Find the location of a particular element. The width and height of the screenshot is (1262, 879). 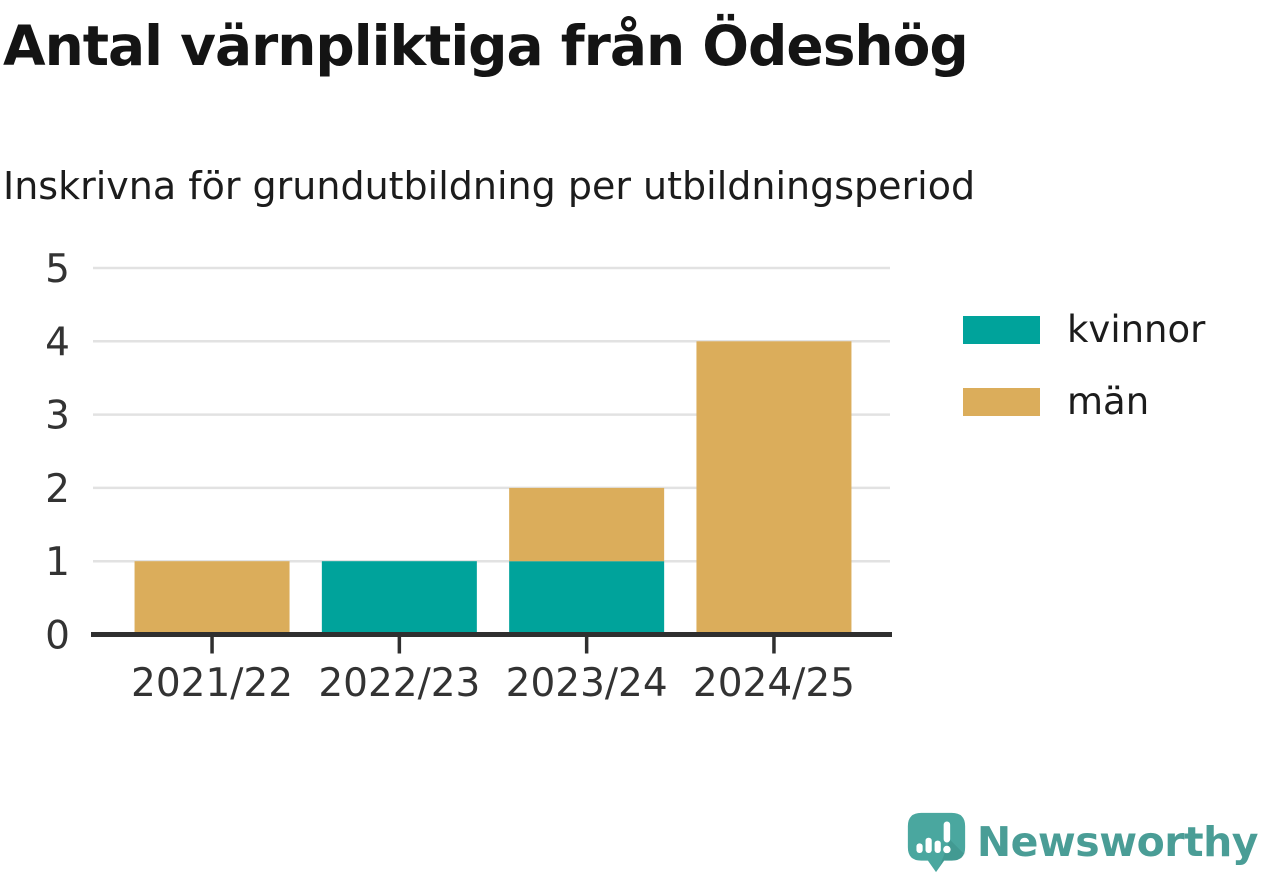

legend-swatch-kvinnor is located at coordinates (1001, 329).